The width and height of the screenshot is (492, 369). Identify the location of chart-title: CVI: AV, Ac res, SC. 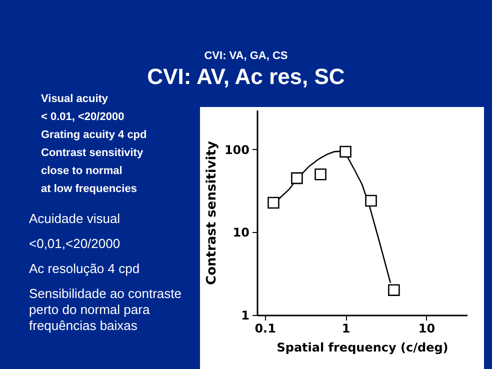
(246, 77).